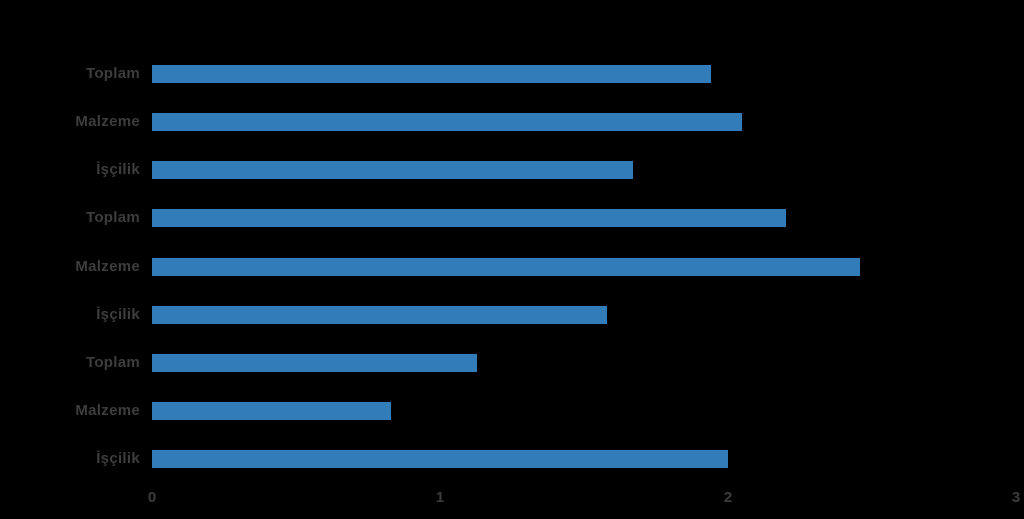 The width and height of the screenshot is (1024, 519). Describe the element at coordinates (728, 497) in the screenshot. I see `x-tick-label: 2` at that location.